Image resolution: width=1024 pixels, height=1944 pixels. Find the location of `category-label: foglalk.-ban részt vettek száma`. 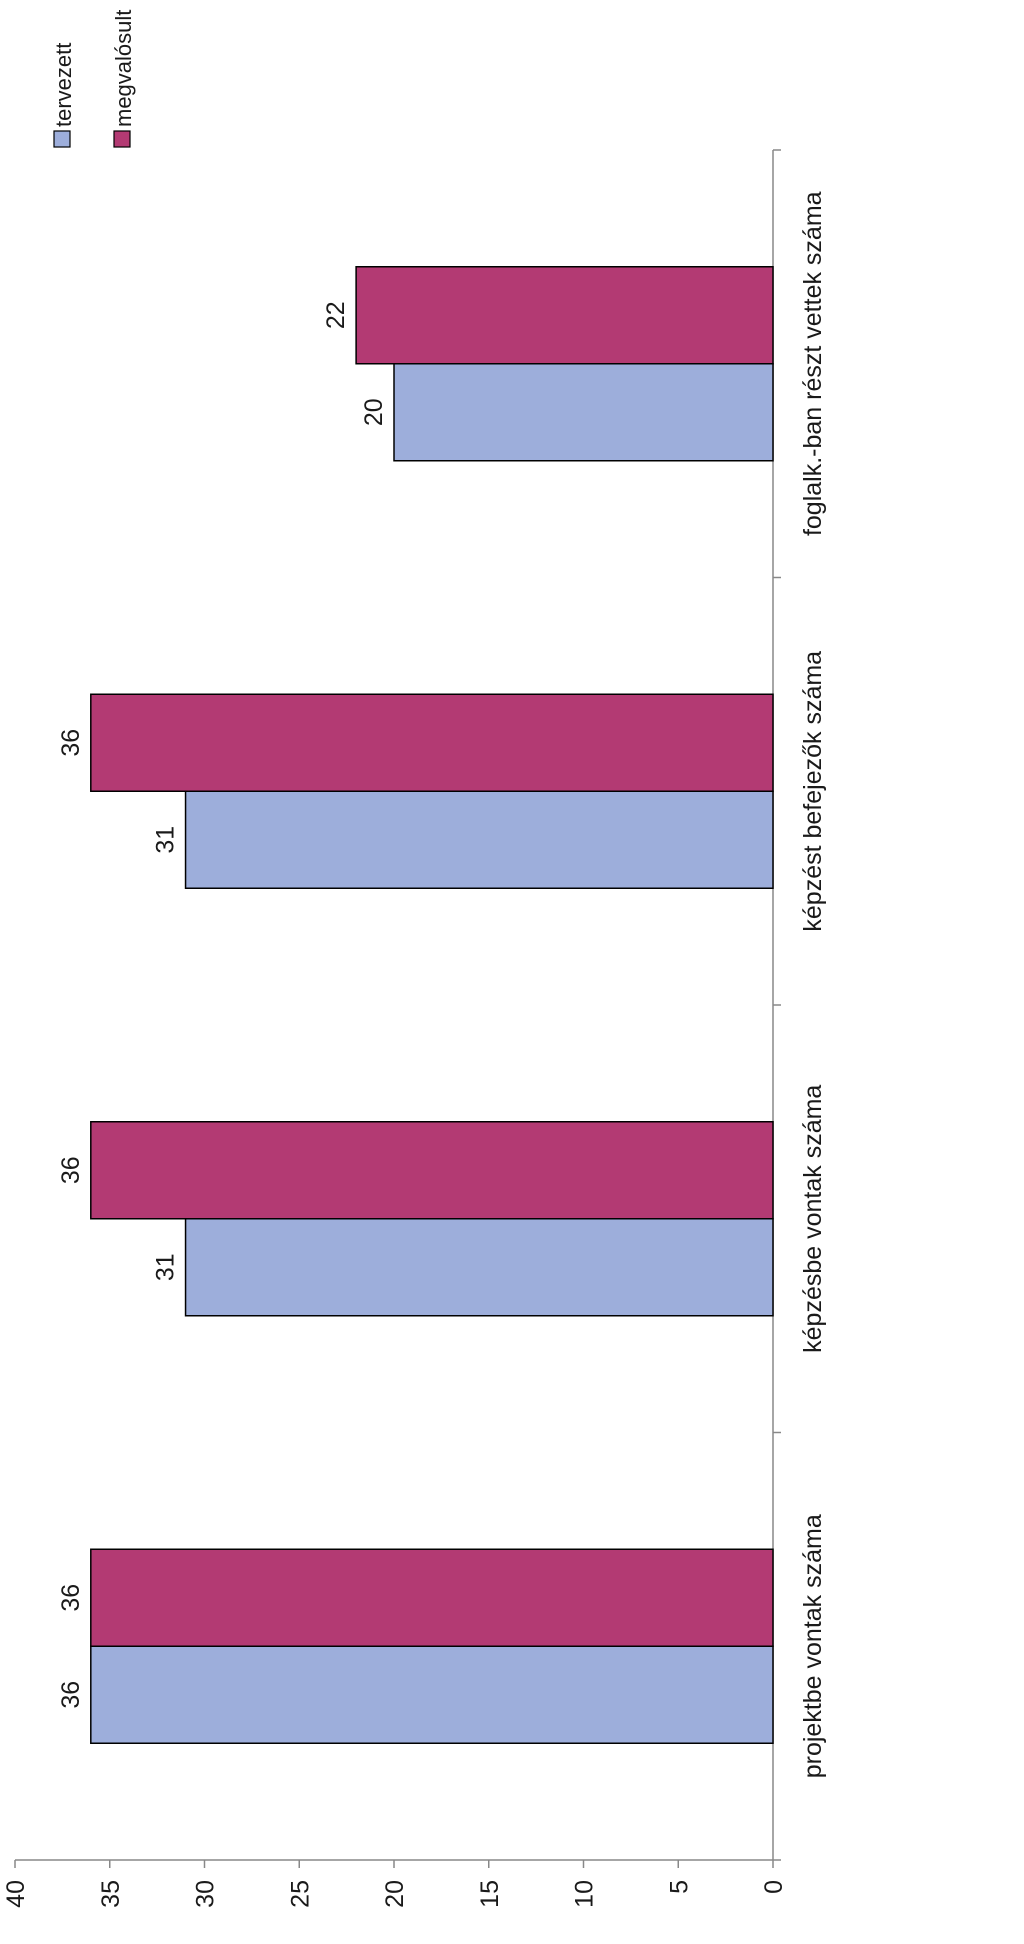

category-label: foglalk.-ban részt vettek száma is located at coordinates (813, 363).